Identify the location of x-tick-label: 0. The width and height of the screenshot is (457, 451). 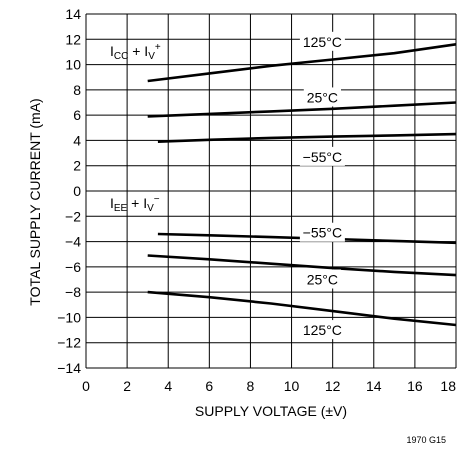
(86, 386).